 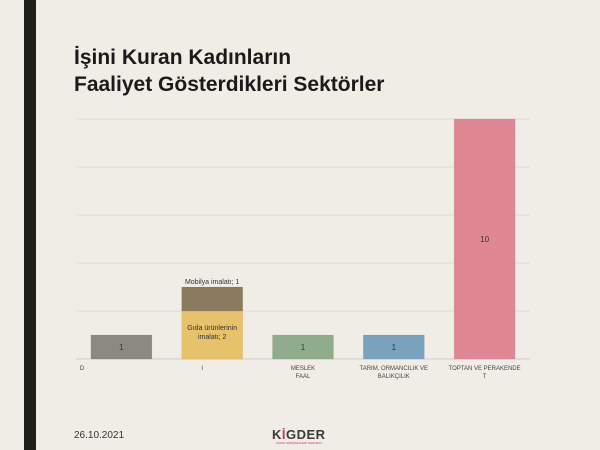 I want to click on bar-data-label: Mobilya imalatı; 1, so click(x=212, y=282).